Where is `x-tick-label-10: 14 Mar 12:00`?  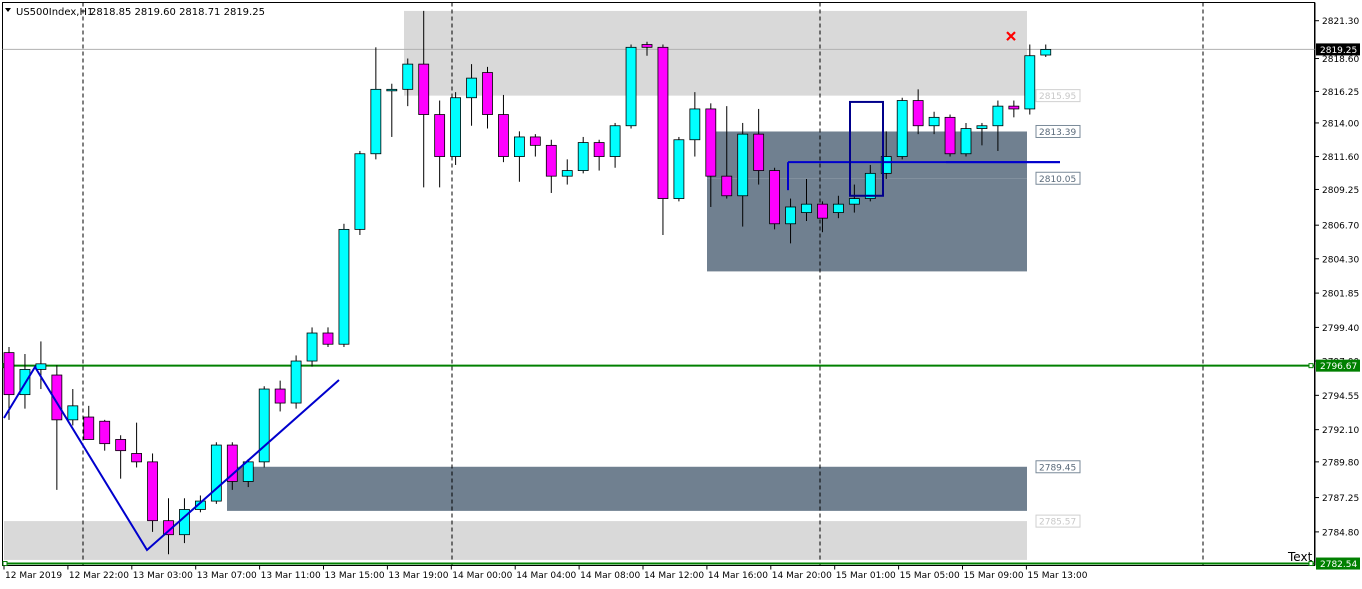 x-tick-label-10: 14 Mar 12:00 is located at coordinates (674, 576).